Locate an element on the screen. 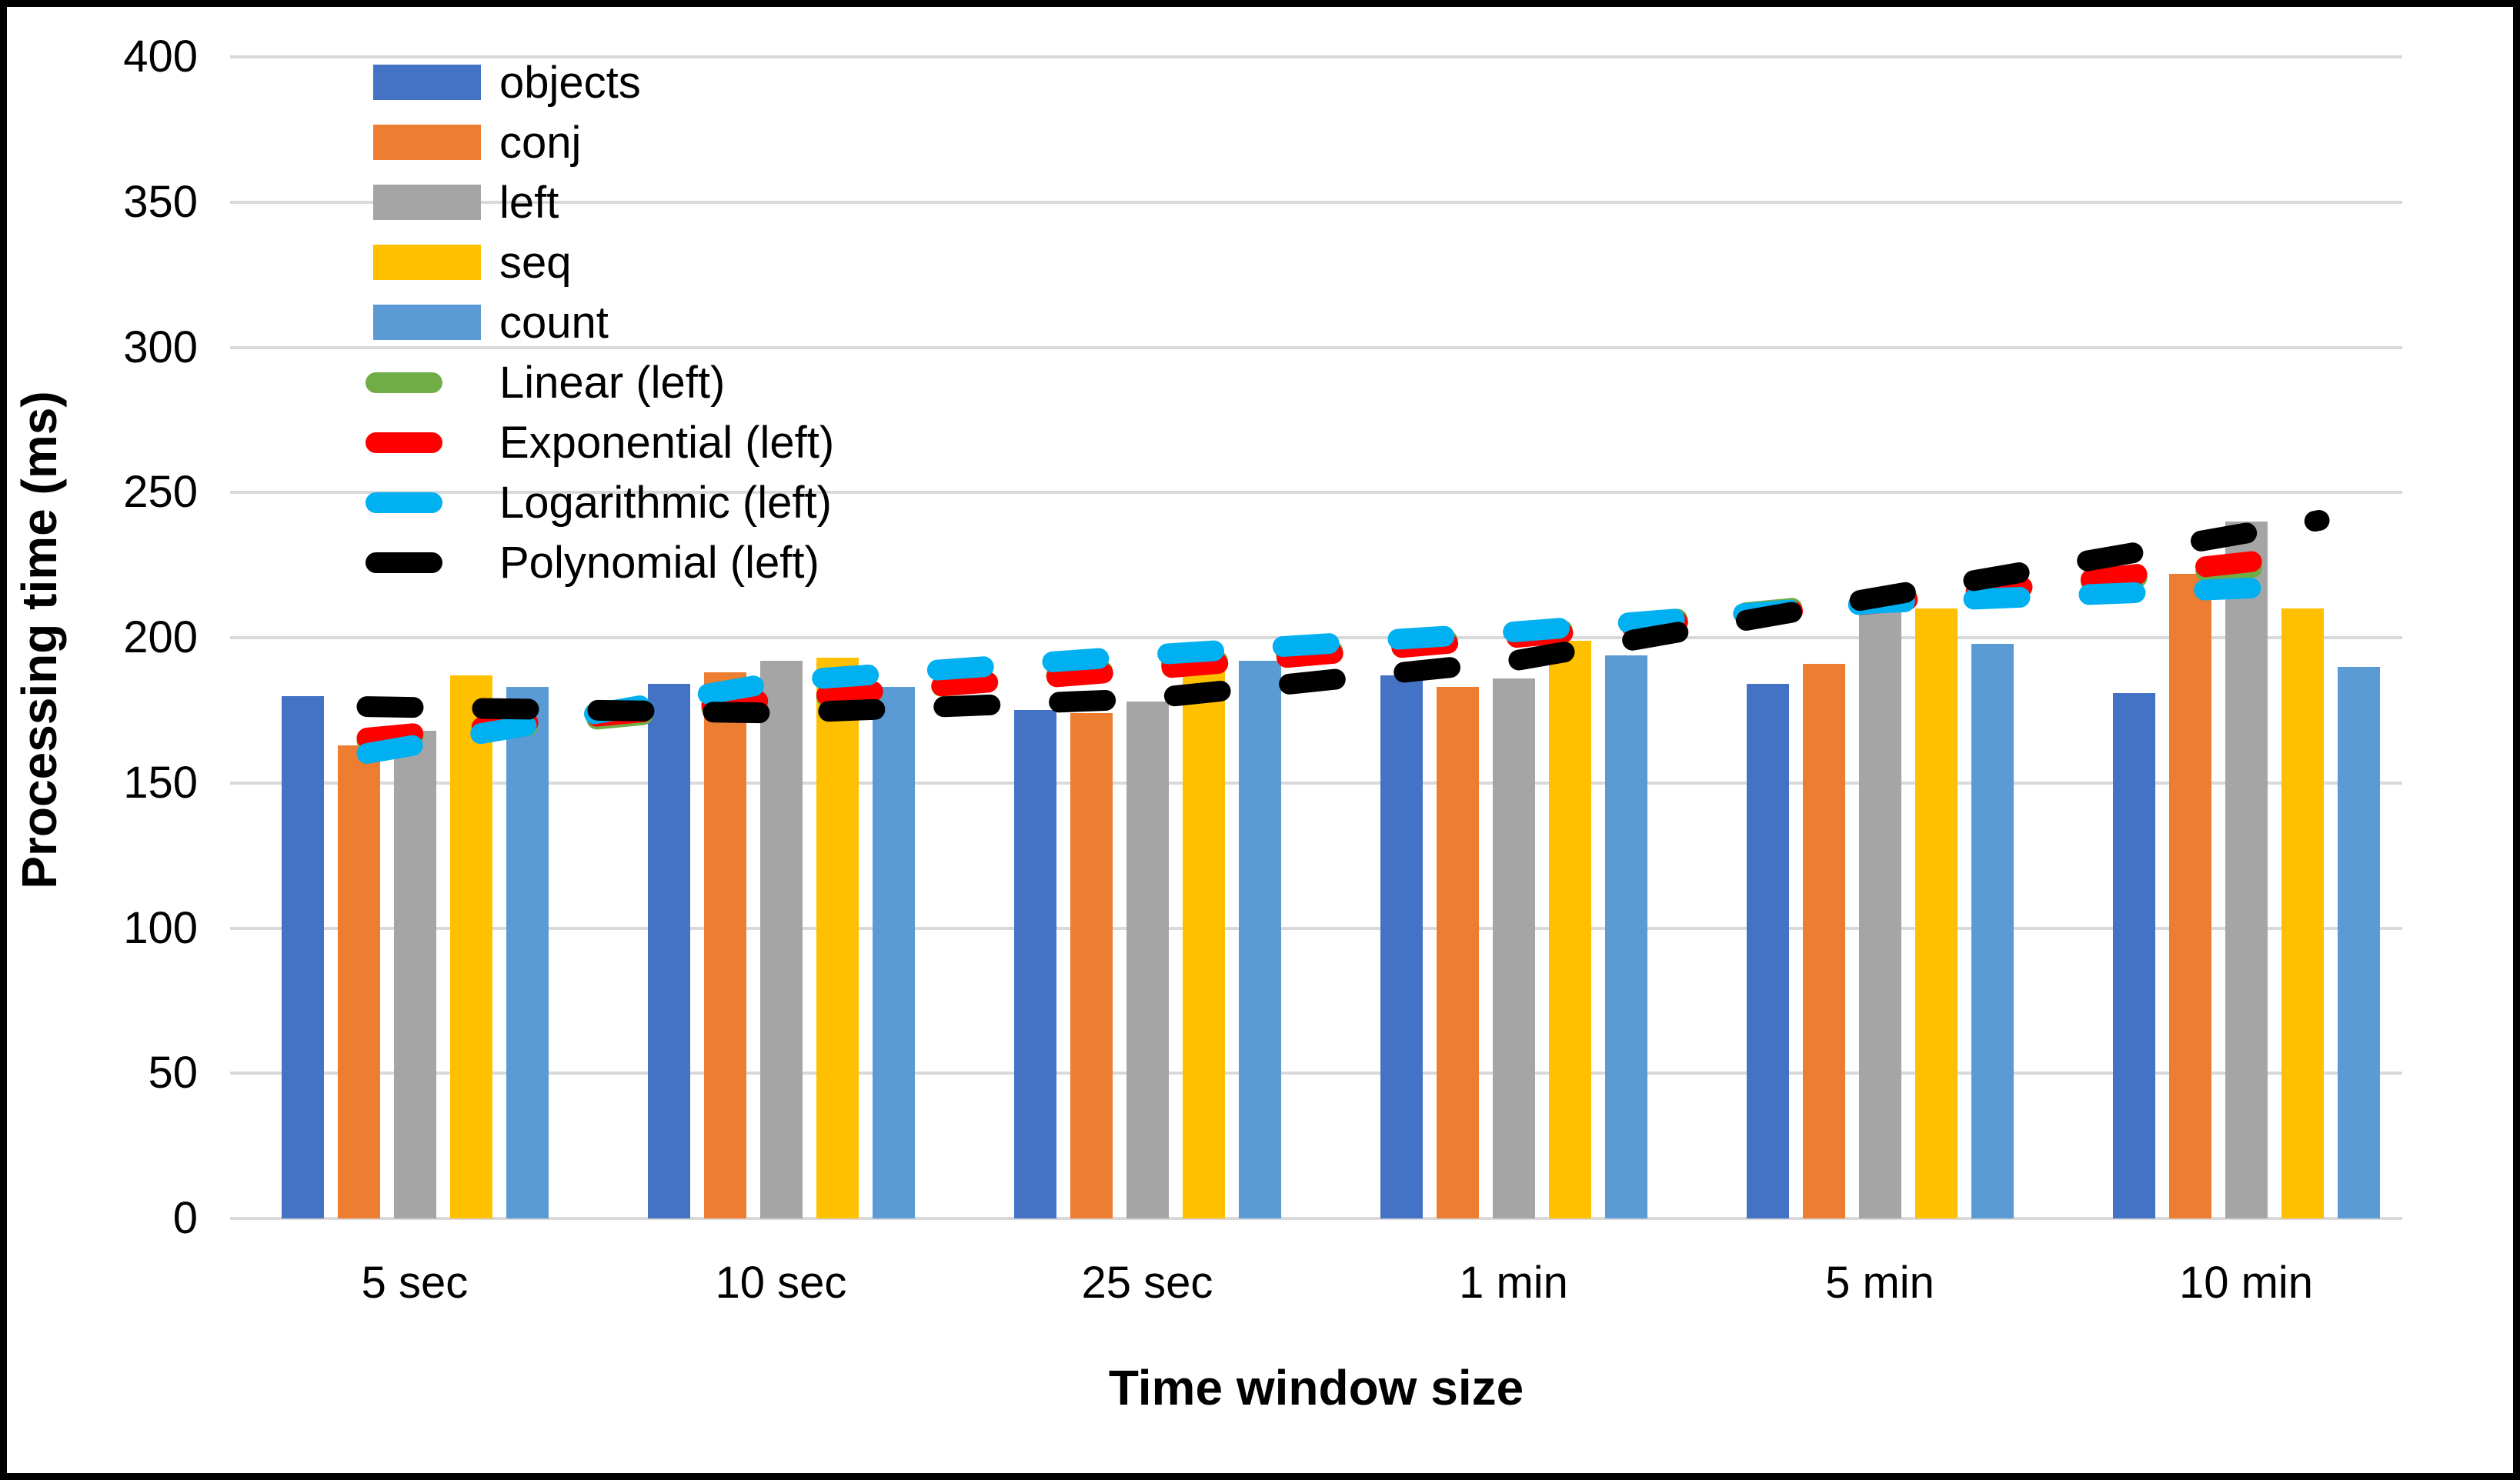 This screenshot has width=2520, height=1480. x-tick-label: 10 min is located at coordinates (2246, 1283).